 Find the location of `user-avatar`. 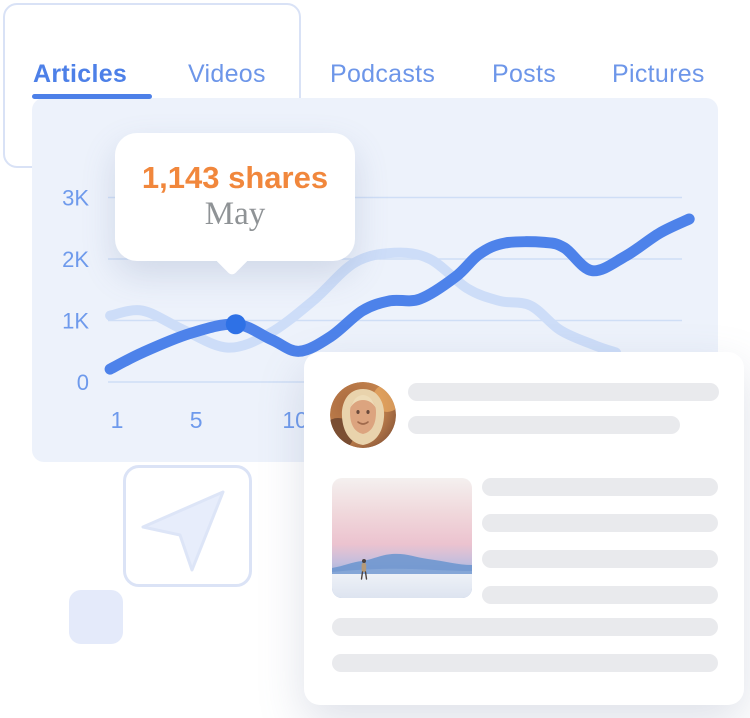

user-avatar is located at coordinates (363, 415).